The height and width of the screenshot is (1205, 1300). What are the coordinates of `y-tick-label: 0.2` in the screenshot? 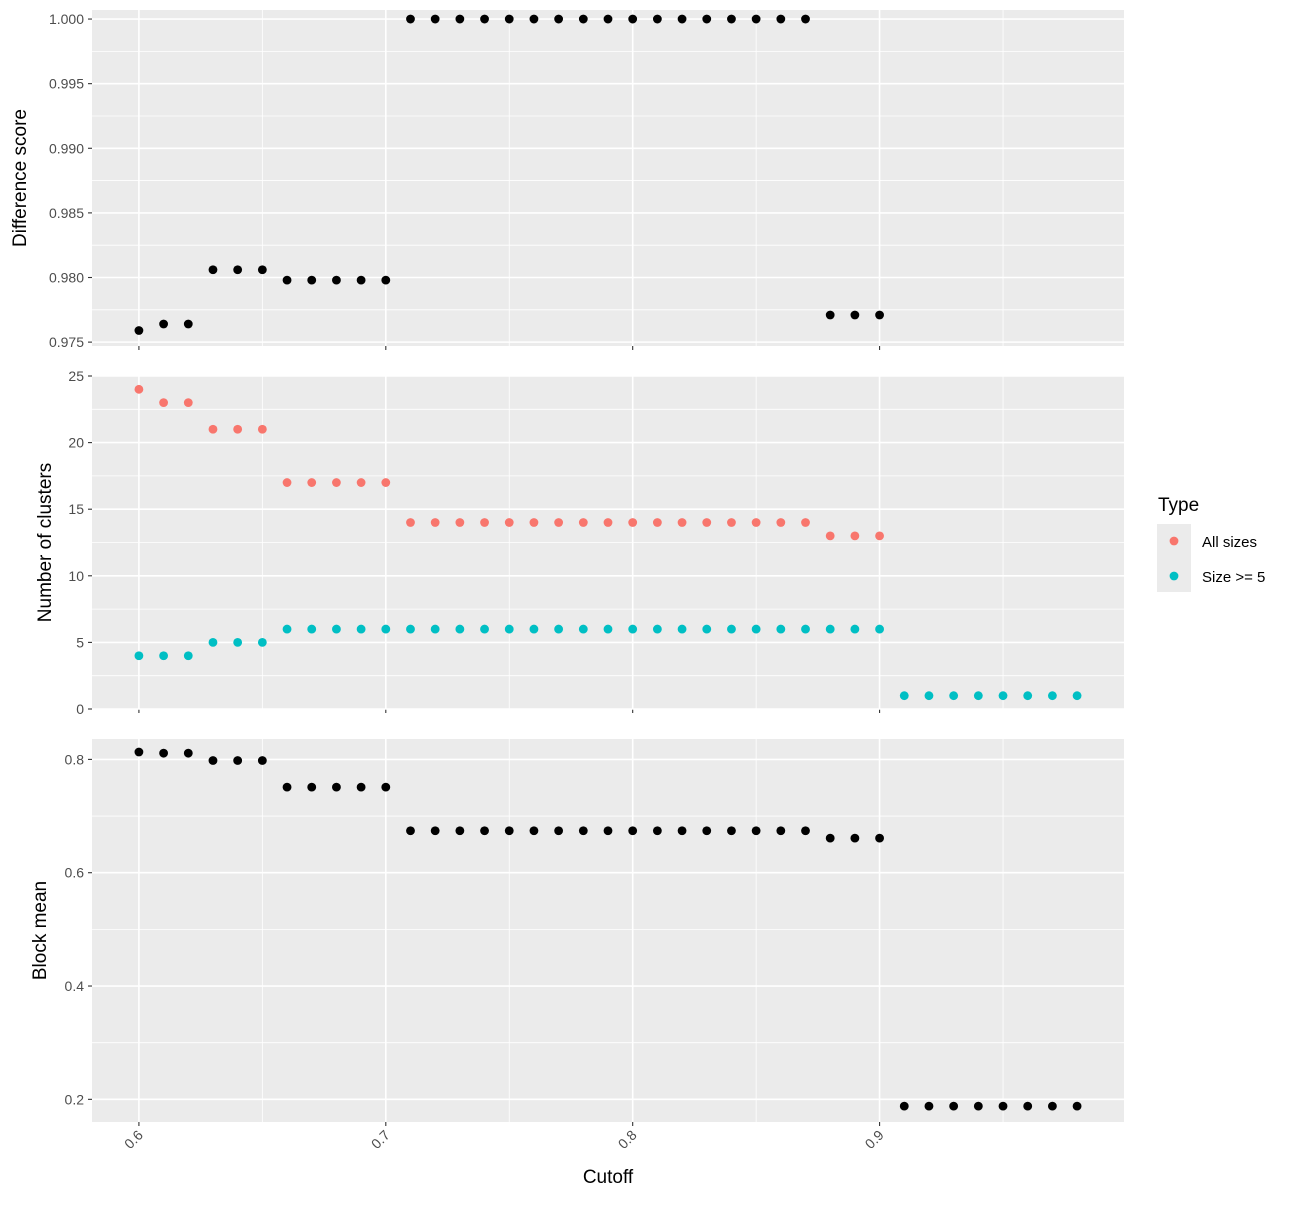 It's located at (75, 1099).